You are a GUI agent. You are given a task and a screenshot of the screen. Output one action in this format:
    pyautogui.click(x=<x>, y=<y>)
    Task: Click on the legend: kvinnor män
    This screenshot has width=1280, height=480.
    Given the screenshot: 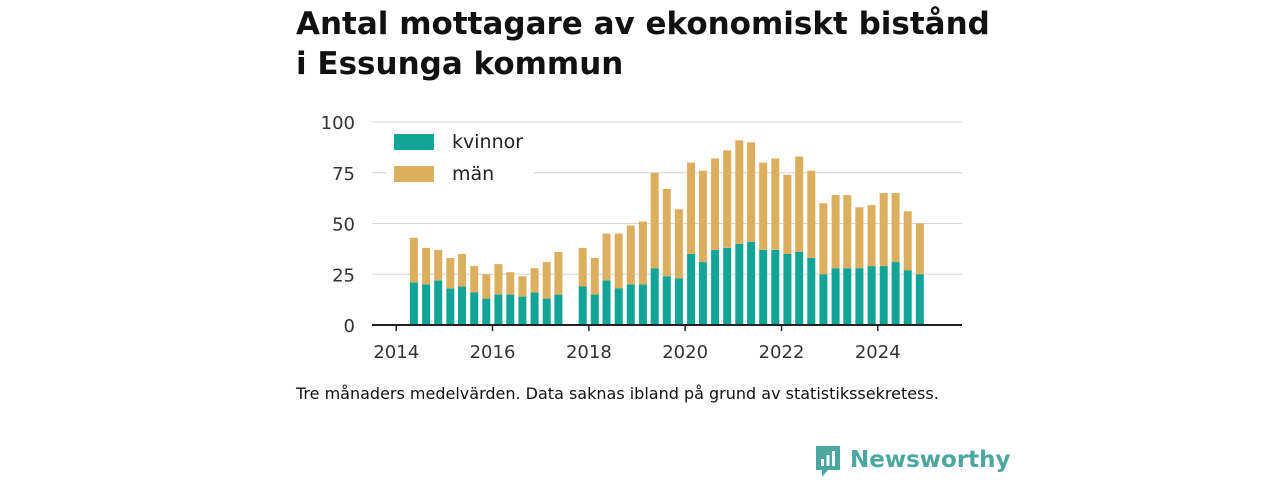 What is the action you would take?
    pyautogui.click(x=460, y=157)
    